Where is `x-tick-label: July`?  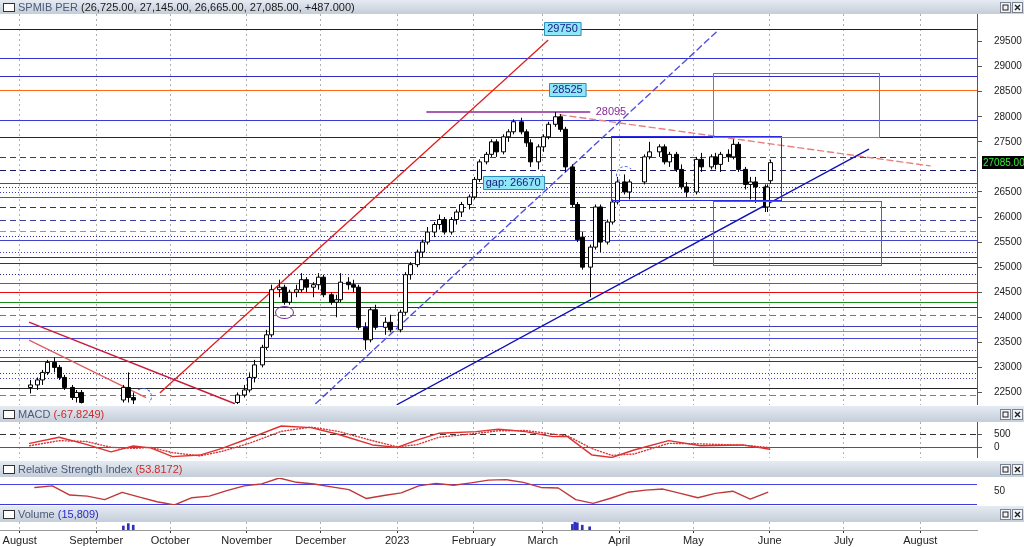 x-tick-label: July is located at coordinates (844, 539).